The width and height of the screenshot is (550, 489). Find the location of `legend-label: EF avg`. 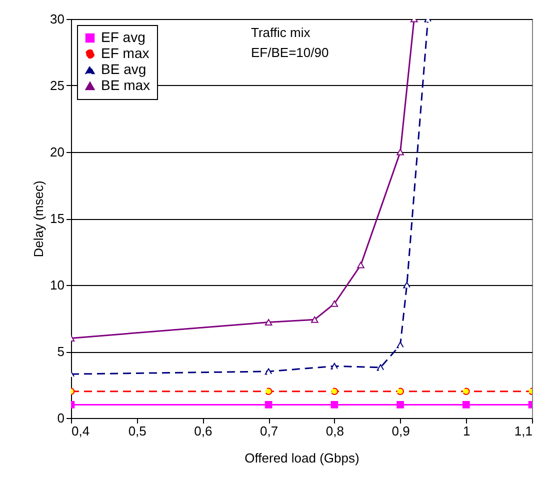

legend-label: EF avg is located at coordinates (123, 37).